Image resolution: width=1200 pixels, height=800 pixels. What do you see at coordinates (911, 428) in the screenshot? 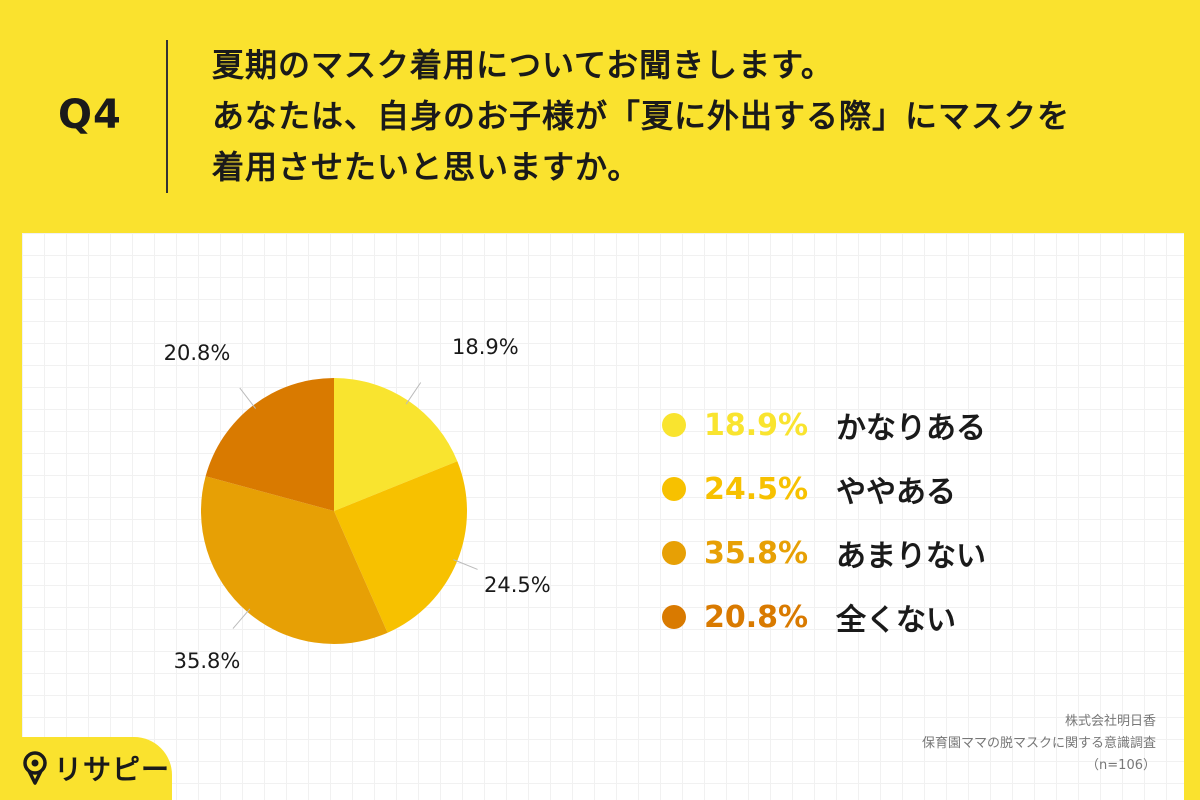
I see `legend-label-1: かなりある` at bounding box center [911, 428].